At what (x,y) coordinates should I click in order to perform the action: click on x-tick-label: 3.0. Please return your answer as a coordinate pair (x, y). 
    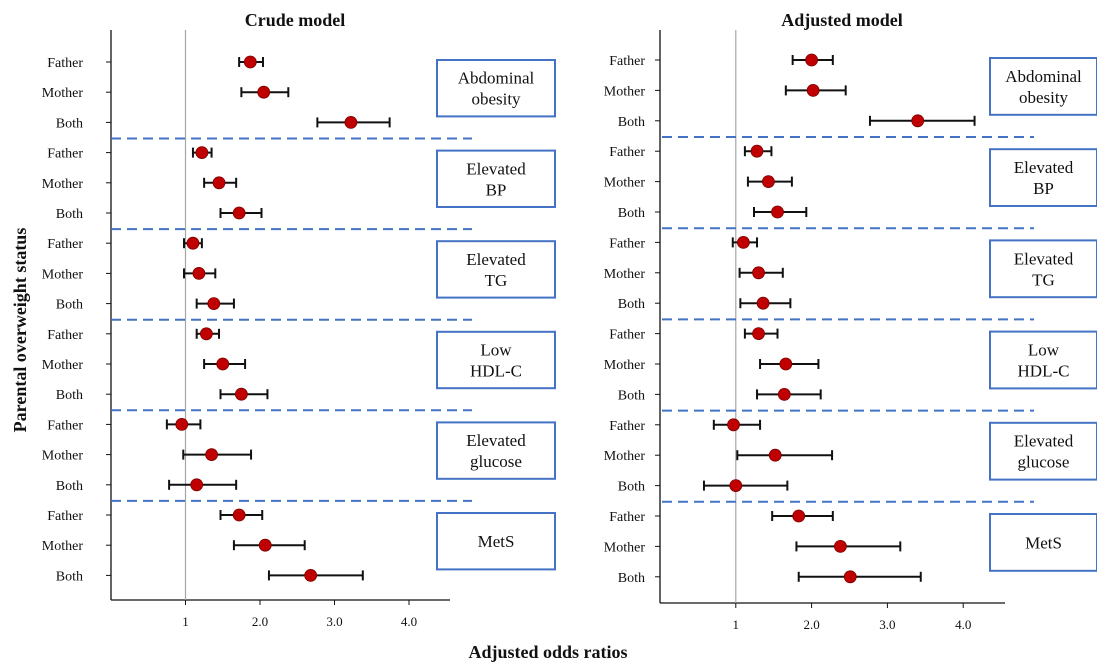
    Looking at the image, I should click on (887, 624).